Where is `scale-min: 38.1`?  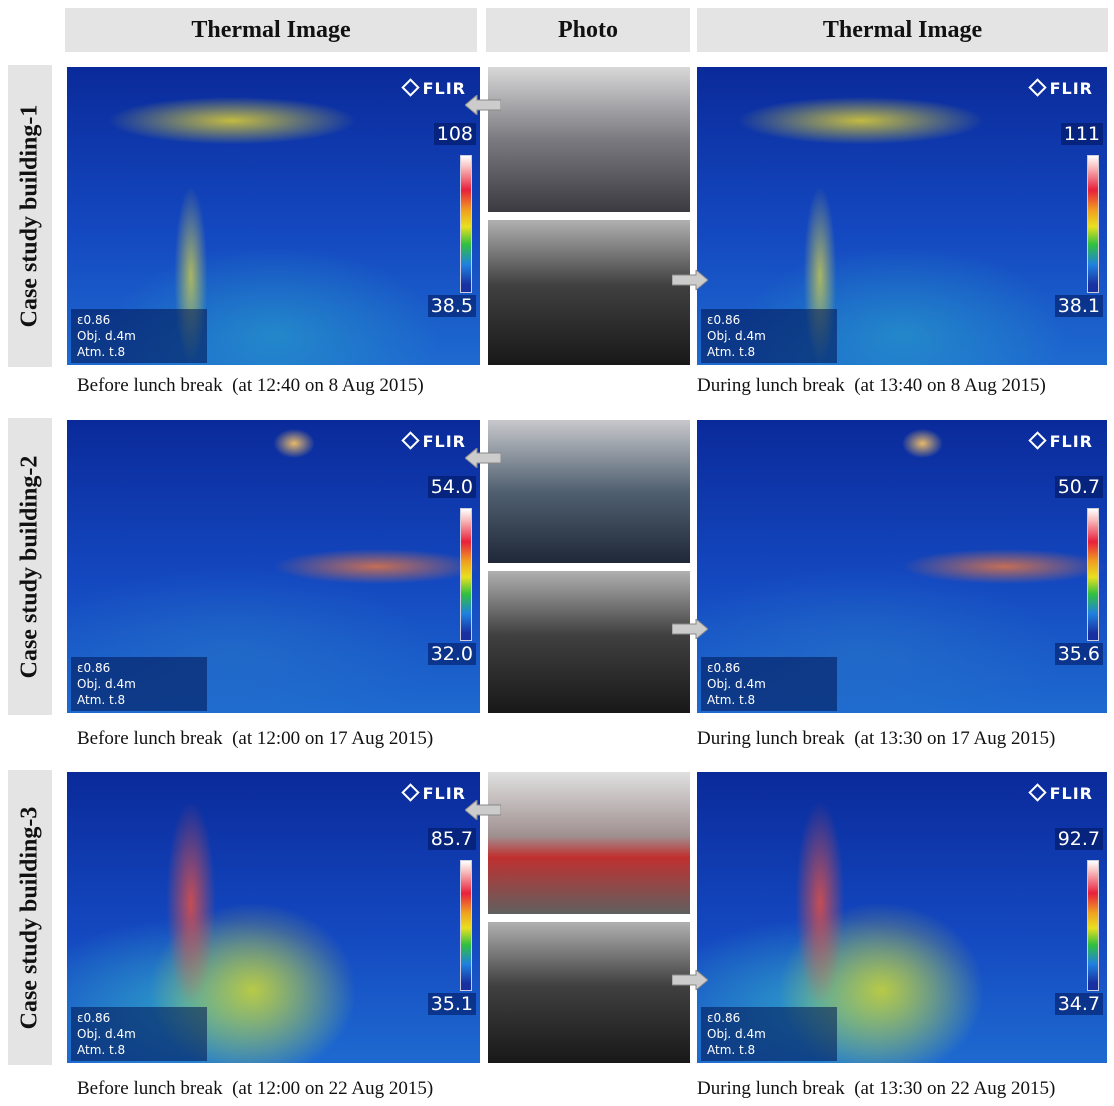 scale-min: 38.1 is located at coordinates (1078, 306).